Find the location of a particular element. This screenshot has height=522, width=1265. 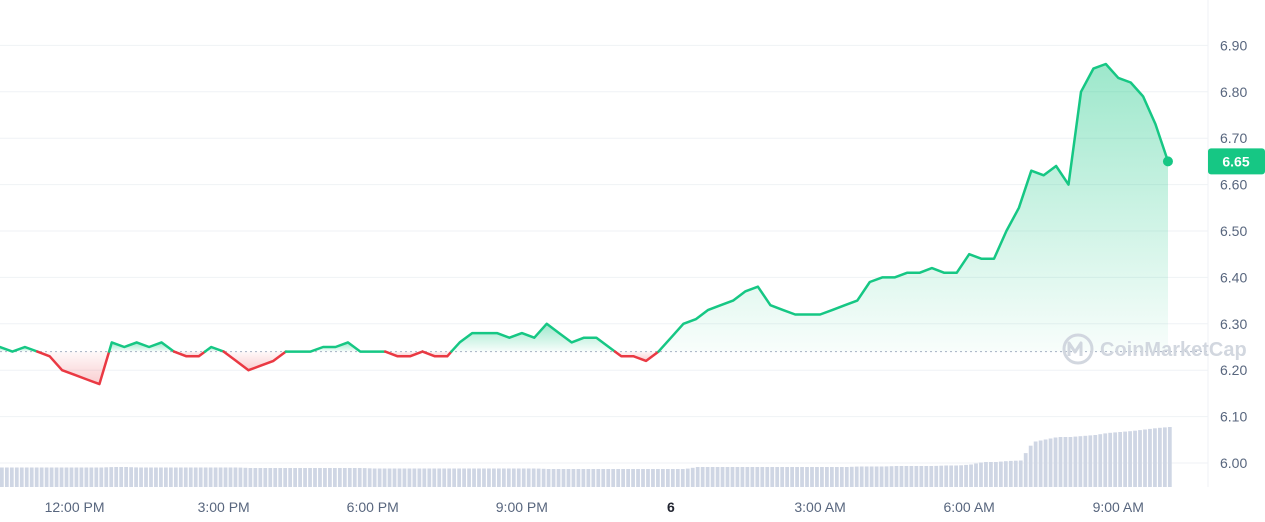

volume-bars is located at coordinates (586, 457).